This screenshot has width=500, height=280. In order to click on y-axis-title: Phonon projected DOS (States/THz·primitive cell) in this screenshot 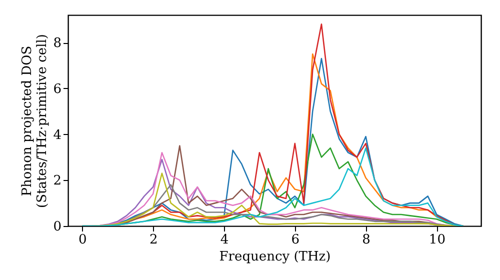, I will do `click(35, 121)`.